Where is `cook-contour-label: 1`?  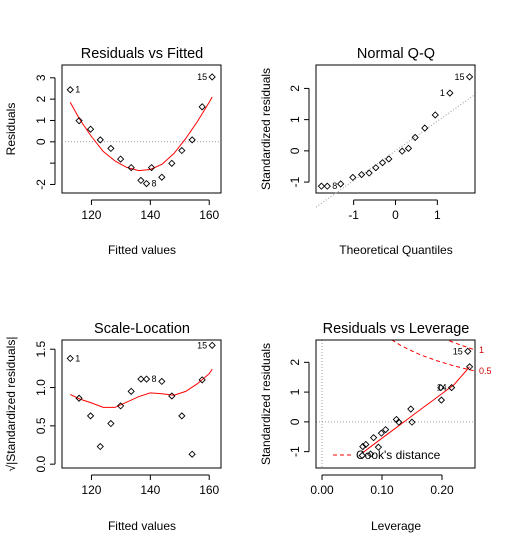 cook-contour-label: 1 is located at coordinates (481, 350).